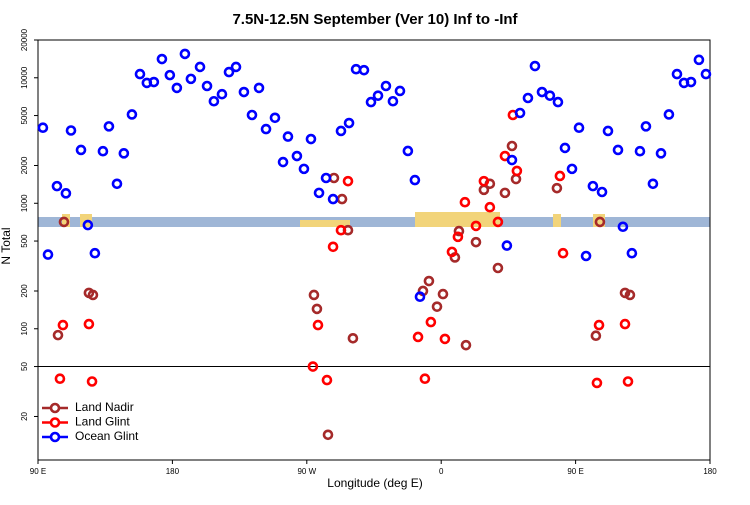 The image size is (750, 505). Describe the element at coordinates (24, 203) in the screenshot. I see `y-tick-label: 1000` at that location.